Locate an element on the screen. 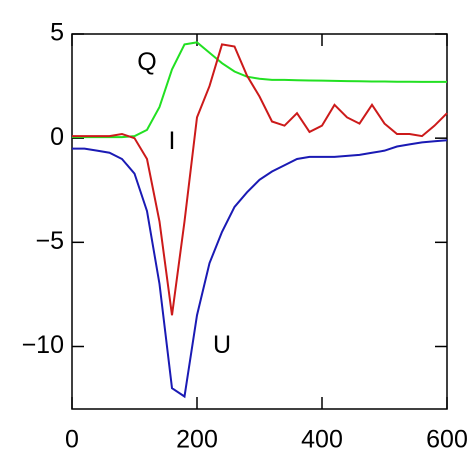  x-tick-label: 0 is located at coordinates (72, 440).